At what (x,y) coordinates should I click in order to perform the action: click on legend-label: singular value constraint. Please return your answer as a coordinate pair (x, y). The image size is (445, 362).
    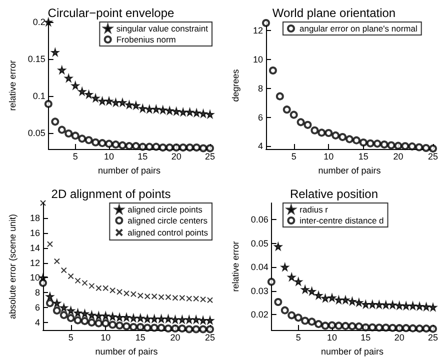
    Looking at the image, I should click on (162, 29).